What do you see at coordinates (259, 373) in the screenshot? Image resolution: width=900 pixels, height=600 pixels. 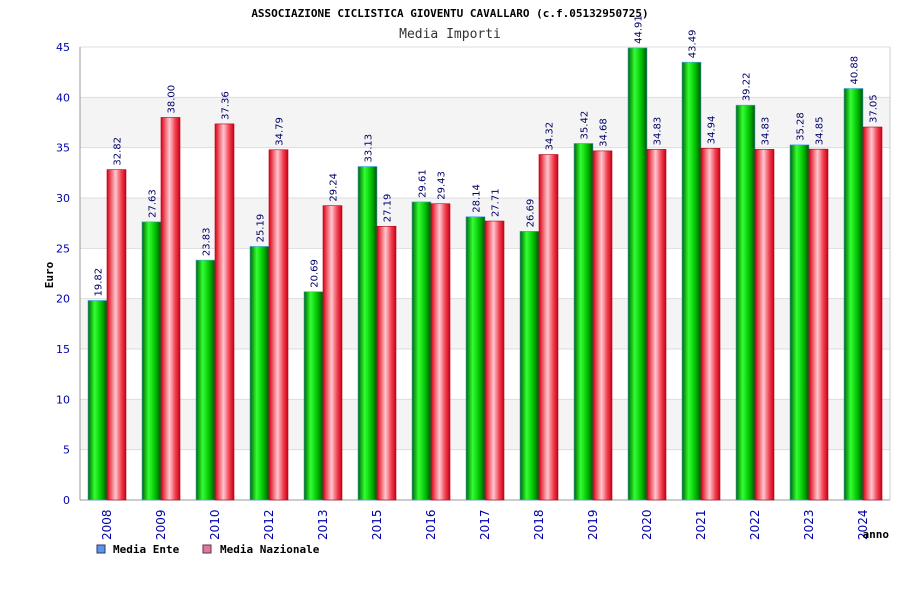 I see `bar-media-ente-2012` at bounding box center [259, 373].